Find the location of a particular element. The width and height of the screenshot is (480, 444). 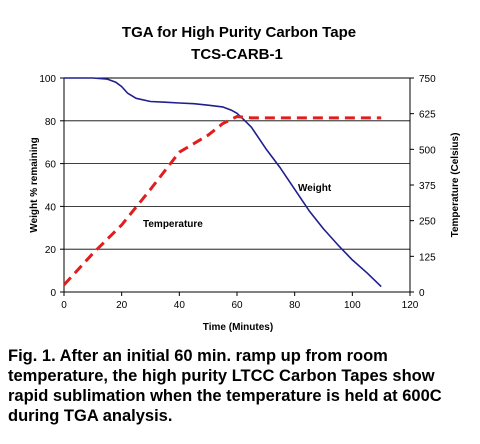

y2-tick-label: 750 is located at coordinates (427, 79).